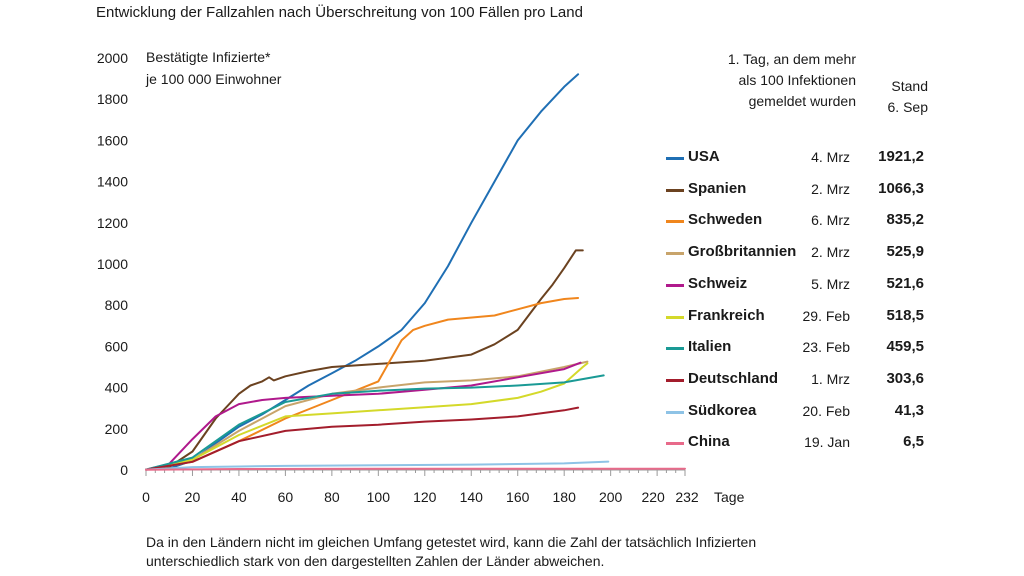 The width and height of the screenshot is (1024, 576). I want to click on legend-row: Schweden 6. Mrz 835,2, so click(797, 221).